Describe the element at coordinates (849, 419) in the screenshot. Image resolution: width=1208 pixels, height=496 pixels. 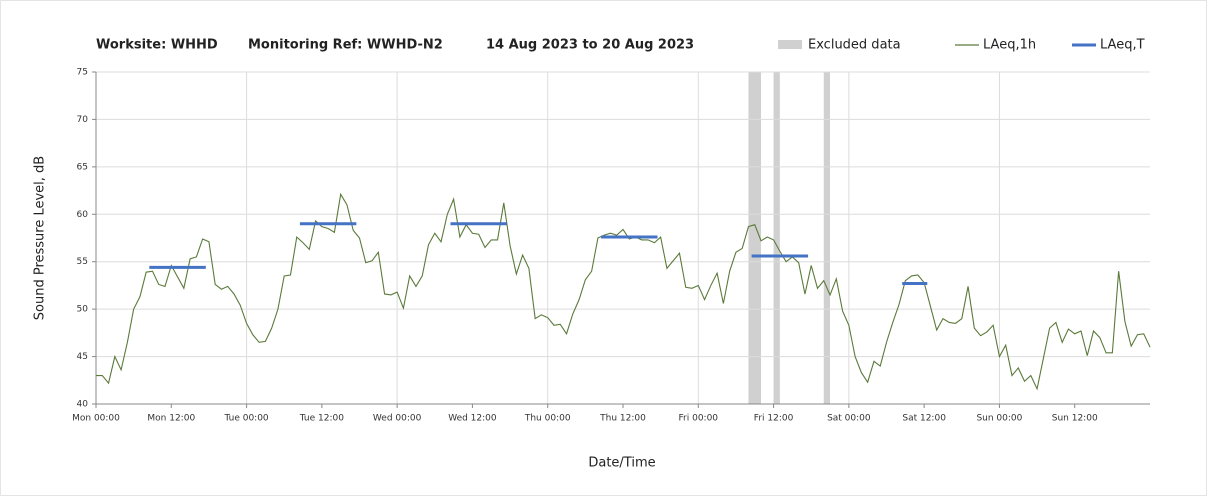
I see `x-tick-label: Sat 00:00` at that location.